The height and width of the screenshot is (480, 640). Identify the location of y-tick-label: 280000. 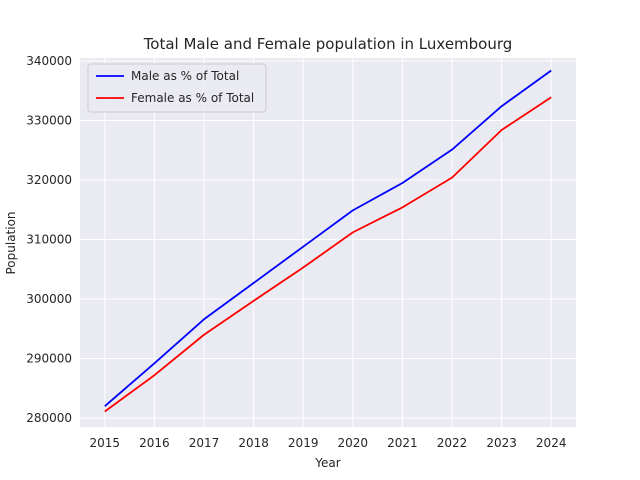
(49, 418).